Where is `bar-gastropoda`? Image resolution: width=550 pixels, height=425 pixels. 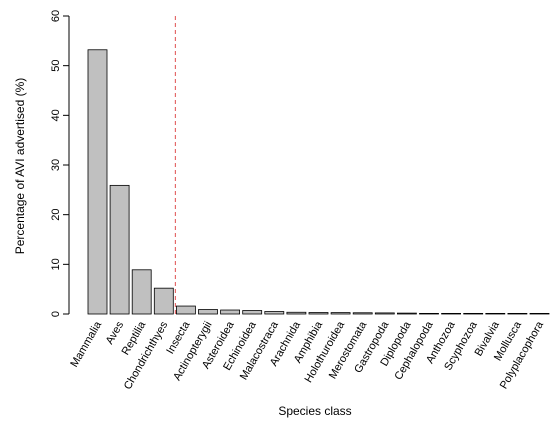 bar-gastropoda is located at coordinates (384, 313).